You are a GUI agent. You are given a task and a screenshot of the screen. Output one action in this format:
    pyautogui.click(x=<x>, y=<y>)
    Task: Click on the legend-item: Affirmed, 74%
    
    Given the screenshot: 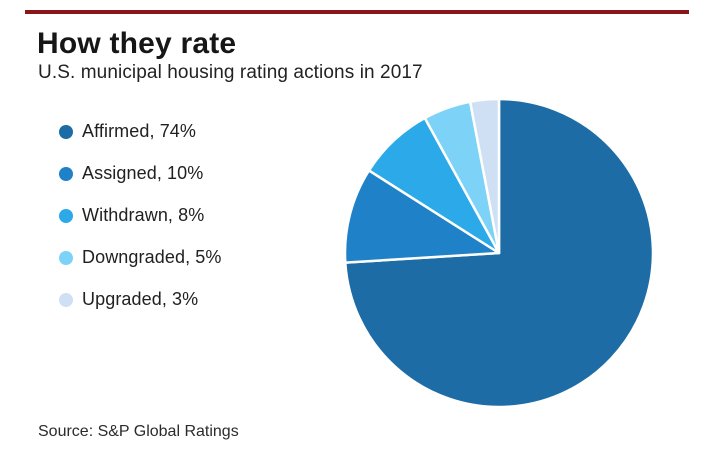 What is the action you would take?
    pyautogui.click(x=140, y=131)
    